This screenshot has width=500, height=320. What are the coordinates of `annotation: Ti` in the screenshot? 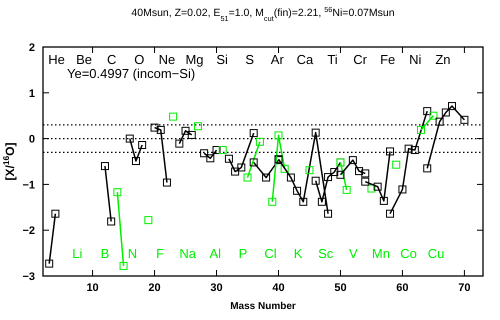 It's located at (332, 59).